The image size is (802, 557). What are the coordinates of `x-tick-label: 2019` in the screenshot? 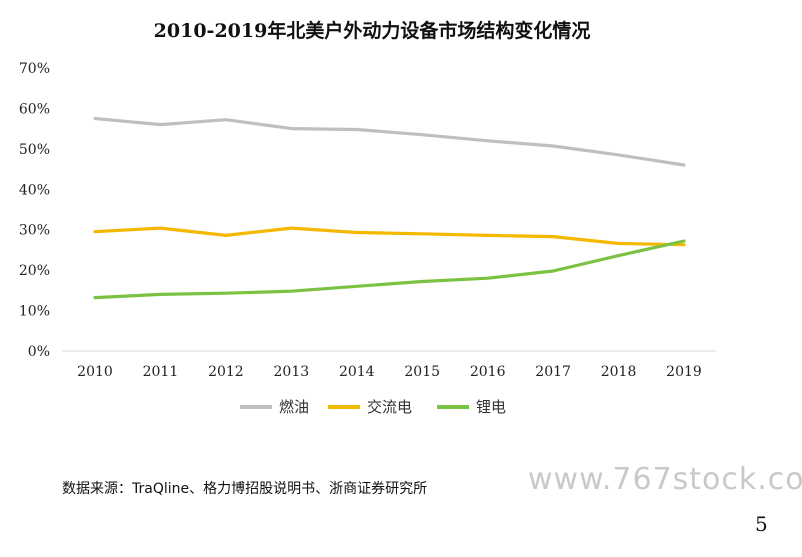 It's located at (684, 372).